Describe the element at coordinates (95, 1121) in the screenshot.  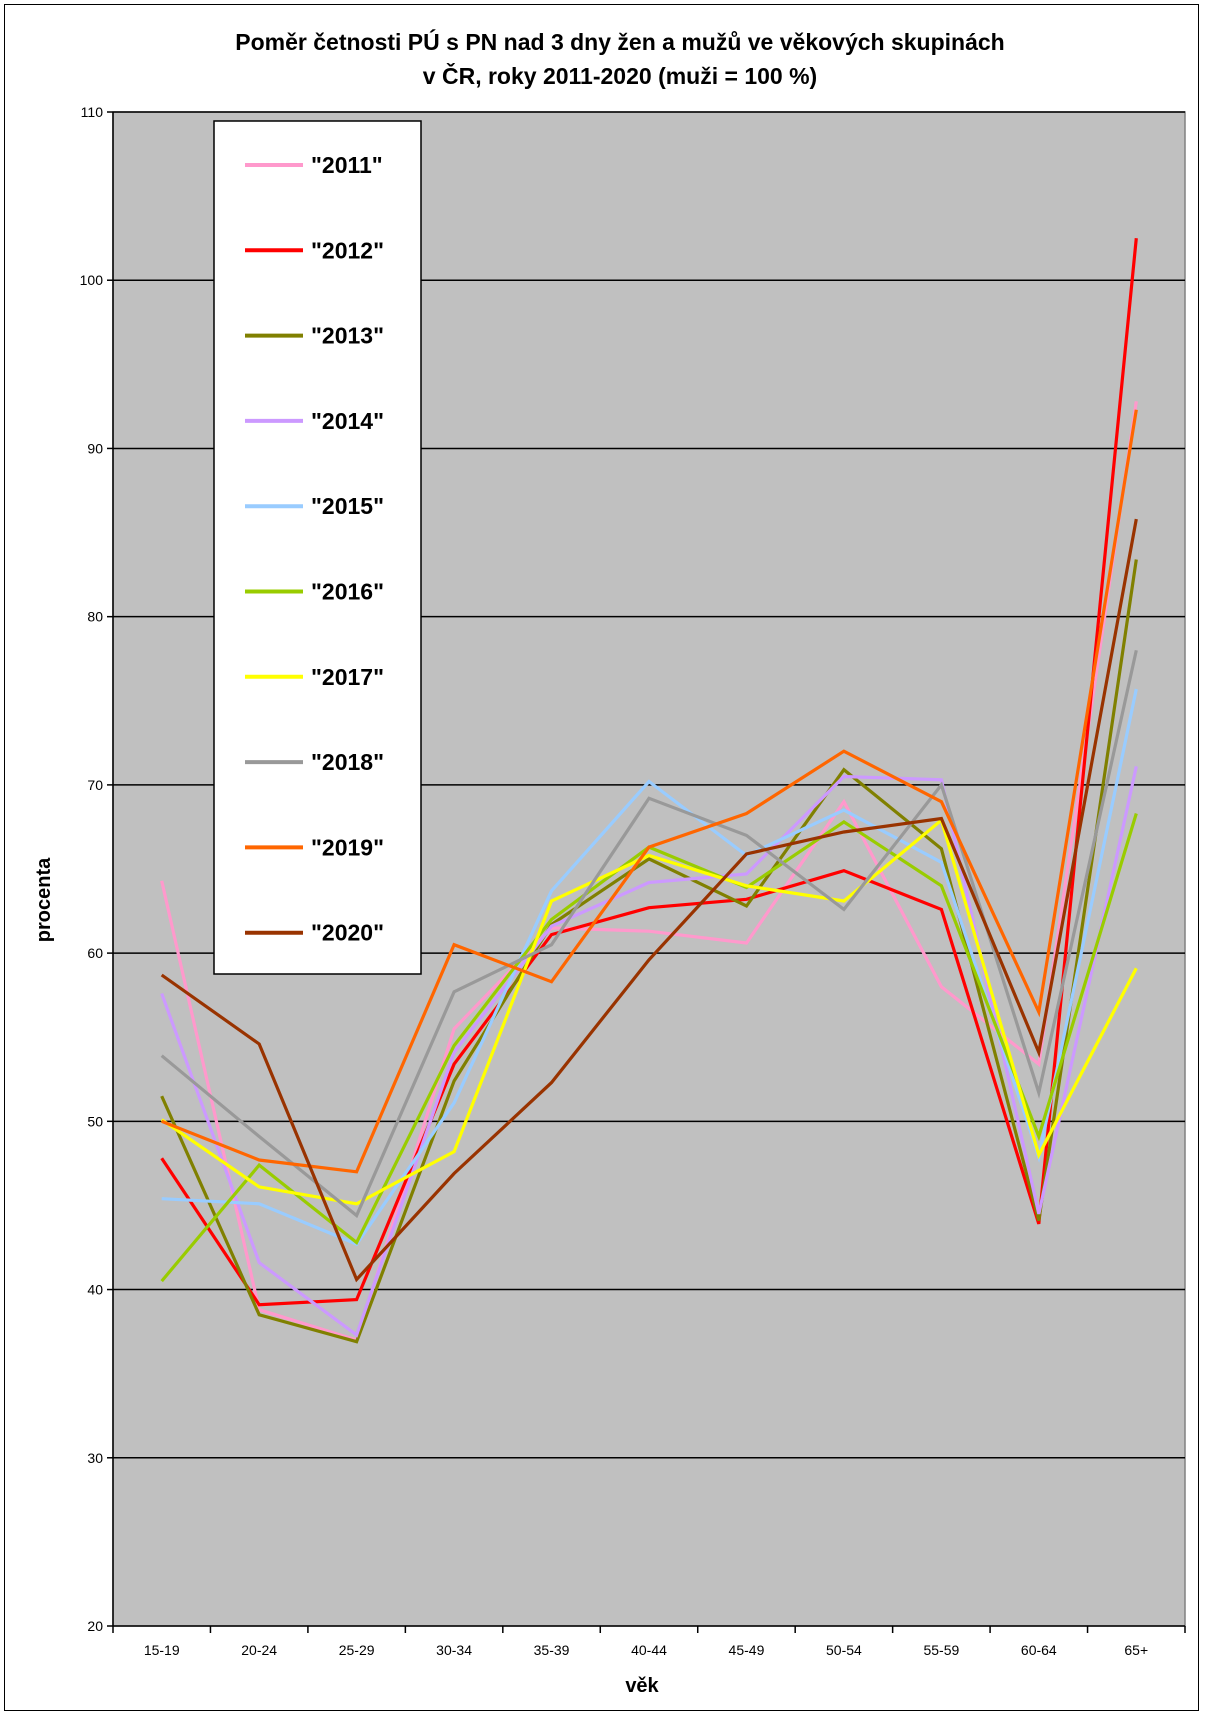
I see `y-tick-label: 50` at that location.